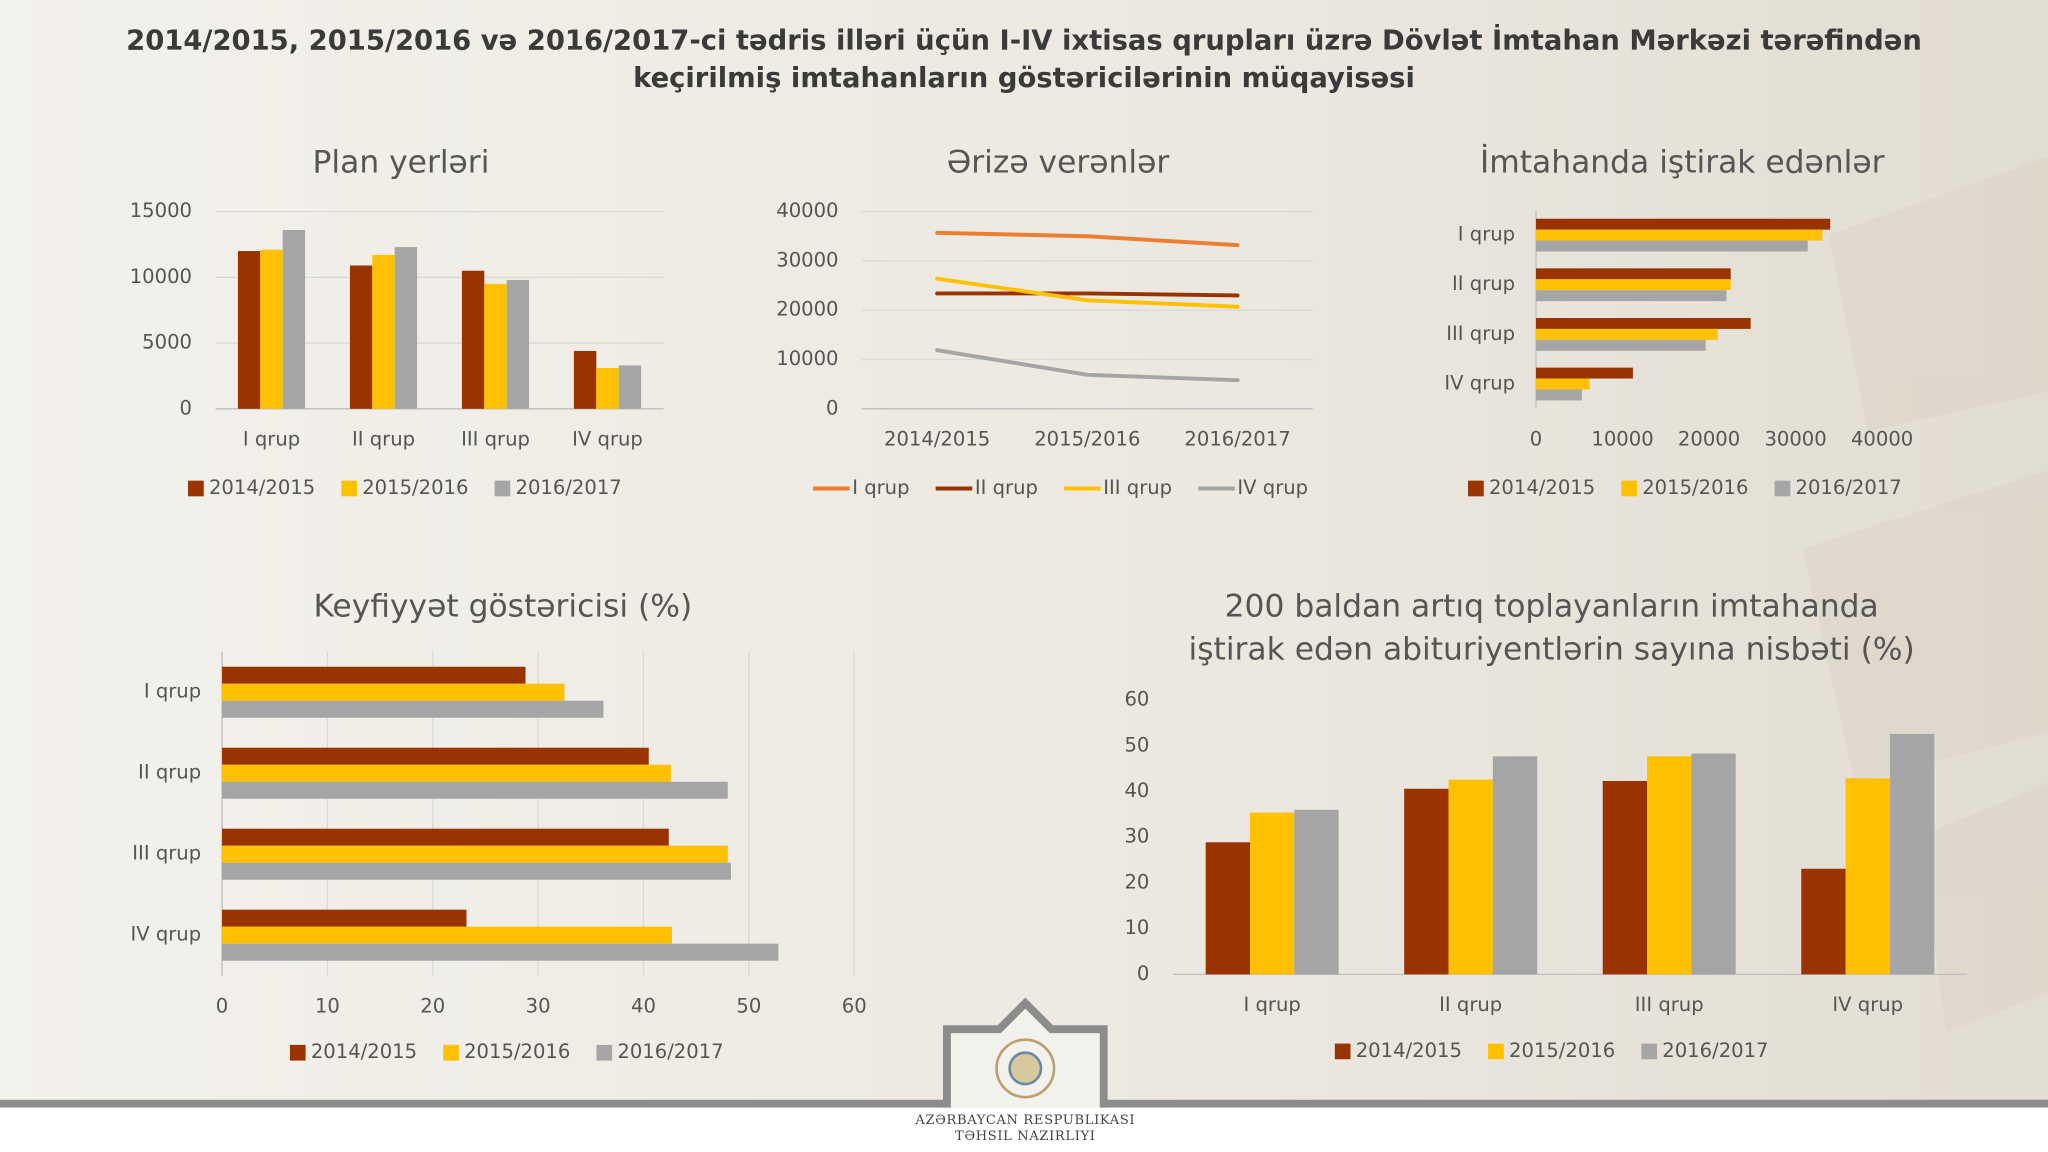  Describe the element at coordinates (1136, 881) in the screenshot. I see `y-tick-label: 20` at that location.